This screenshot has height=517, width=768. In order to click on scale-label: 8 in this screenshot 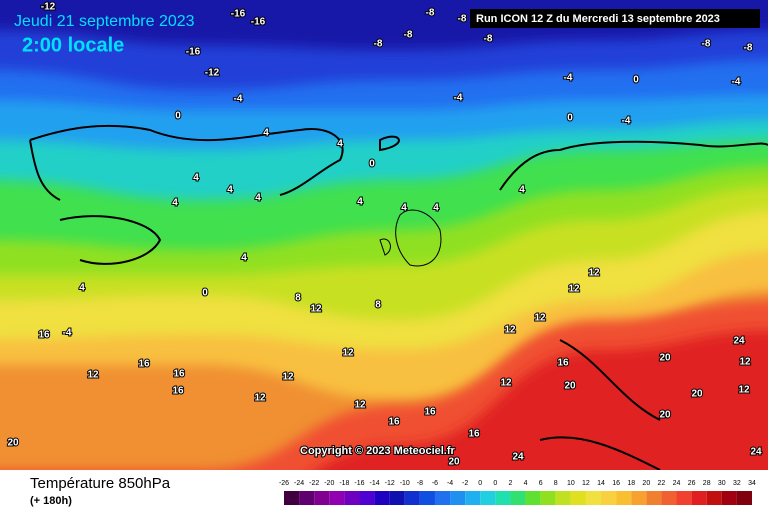, I will do `click(556, 483)`.